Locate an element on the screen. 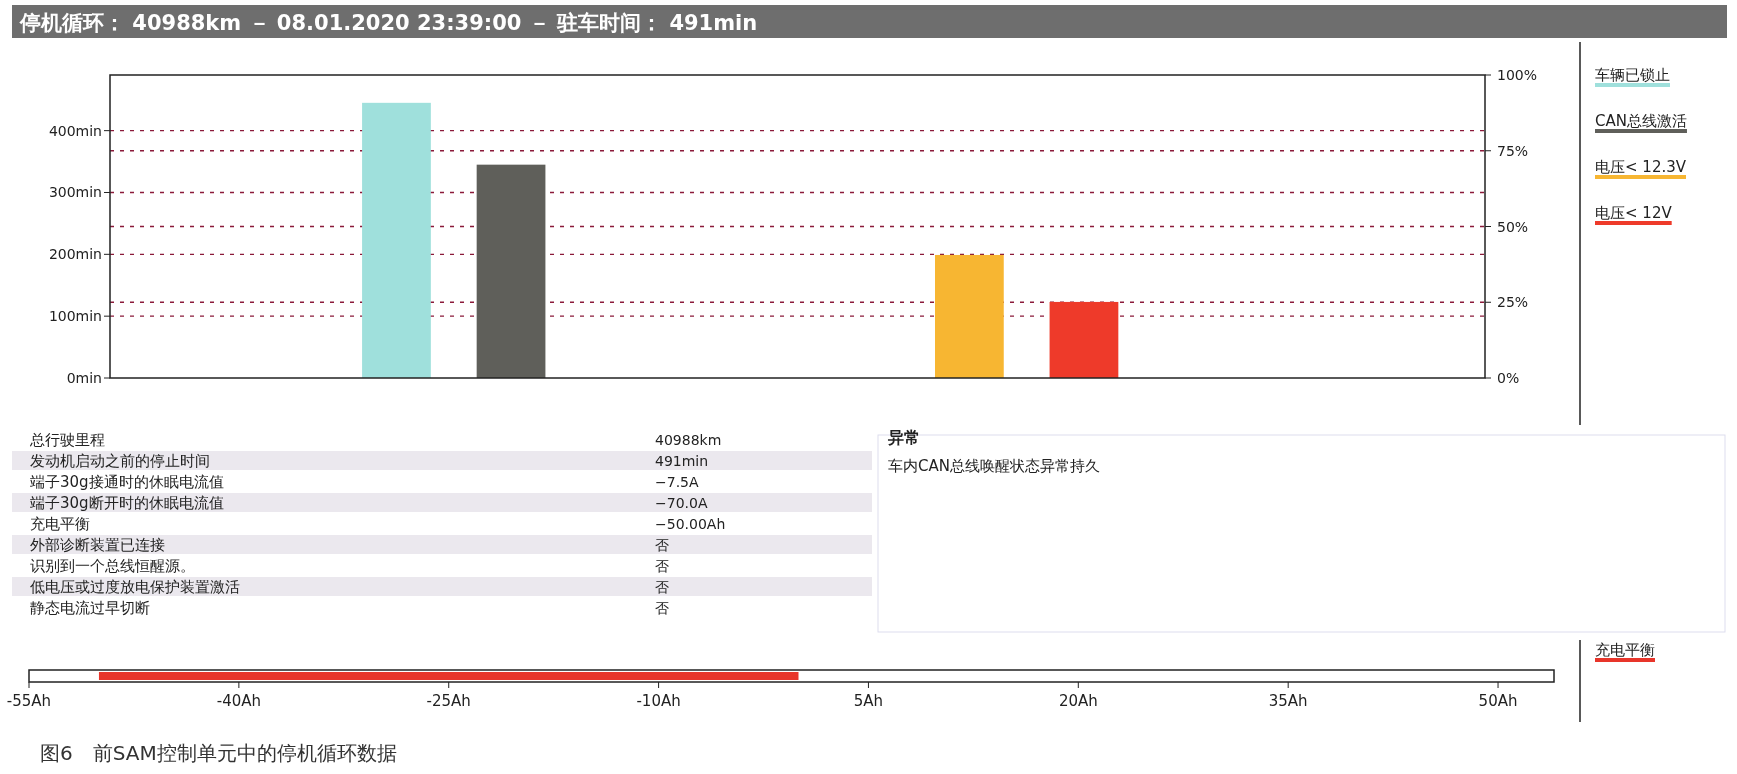 Image resolution: width=1737 pixels, height=774 pixels. text: CAN总线激活 is located at coordinates (1641, 121).